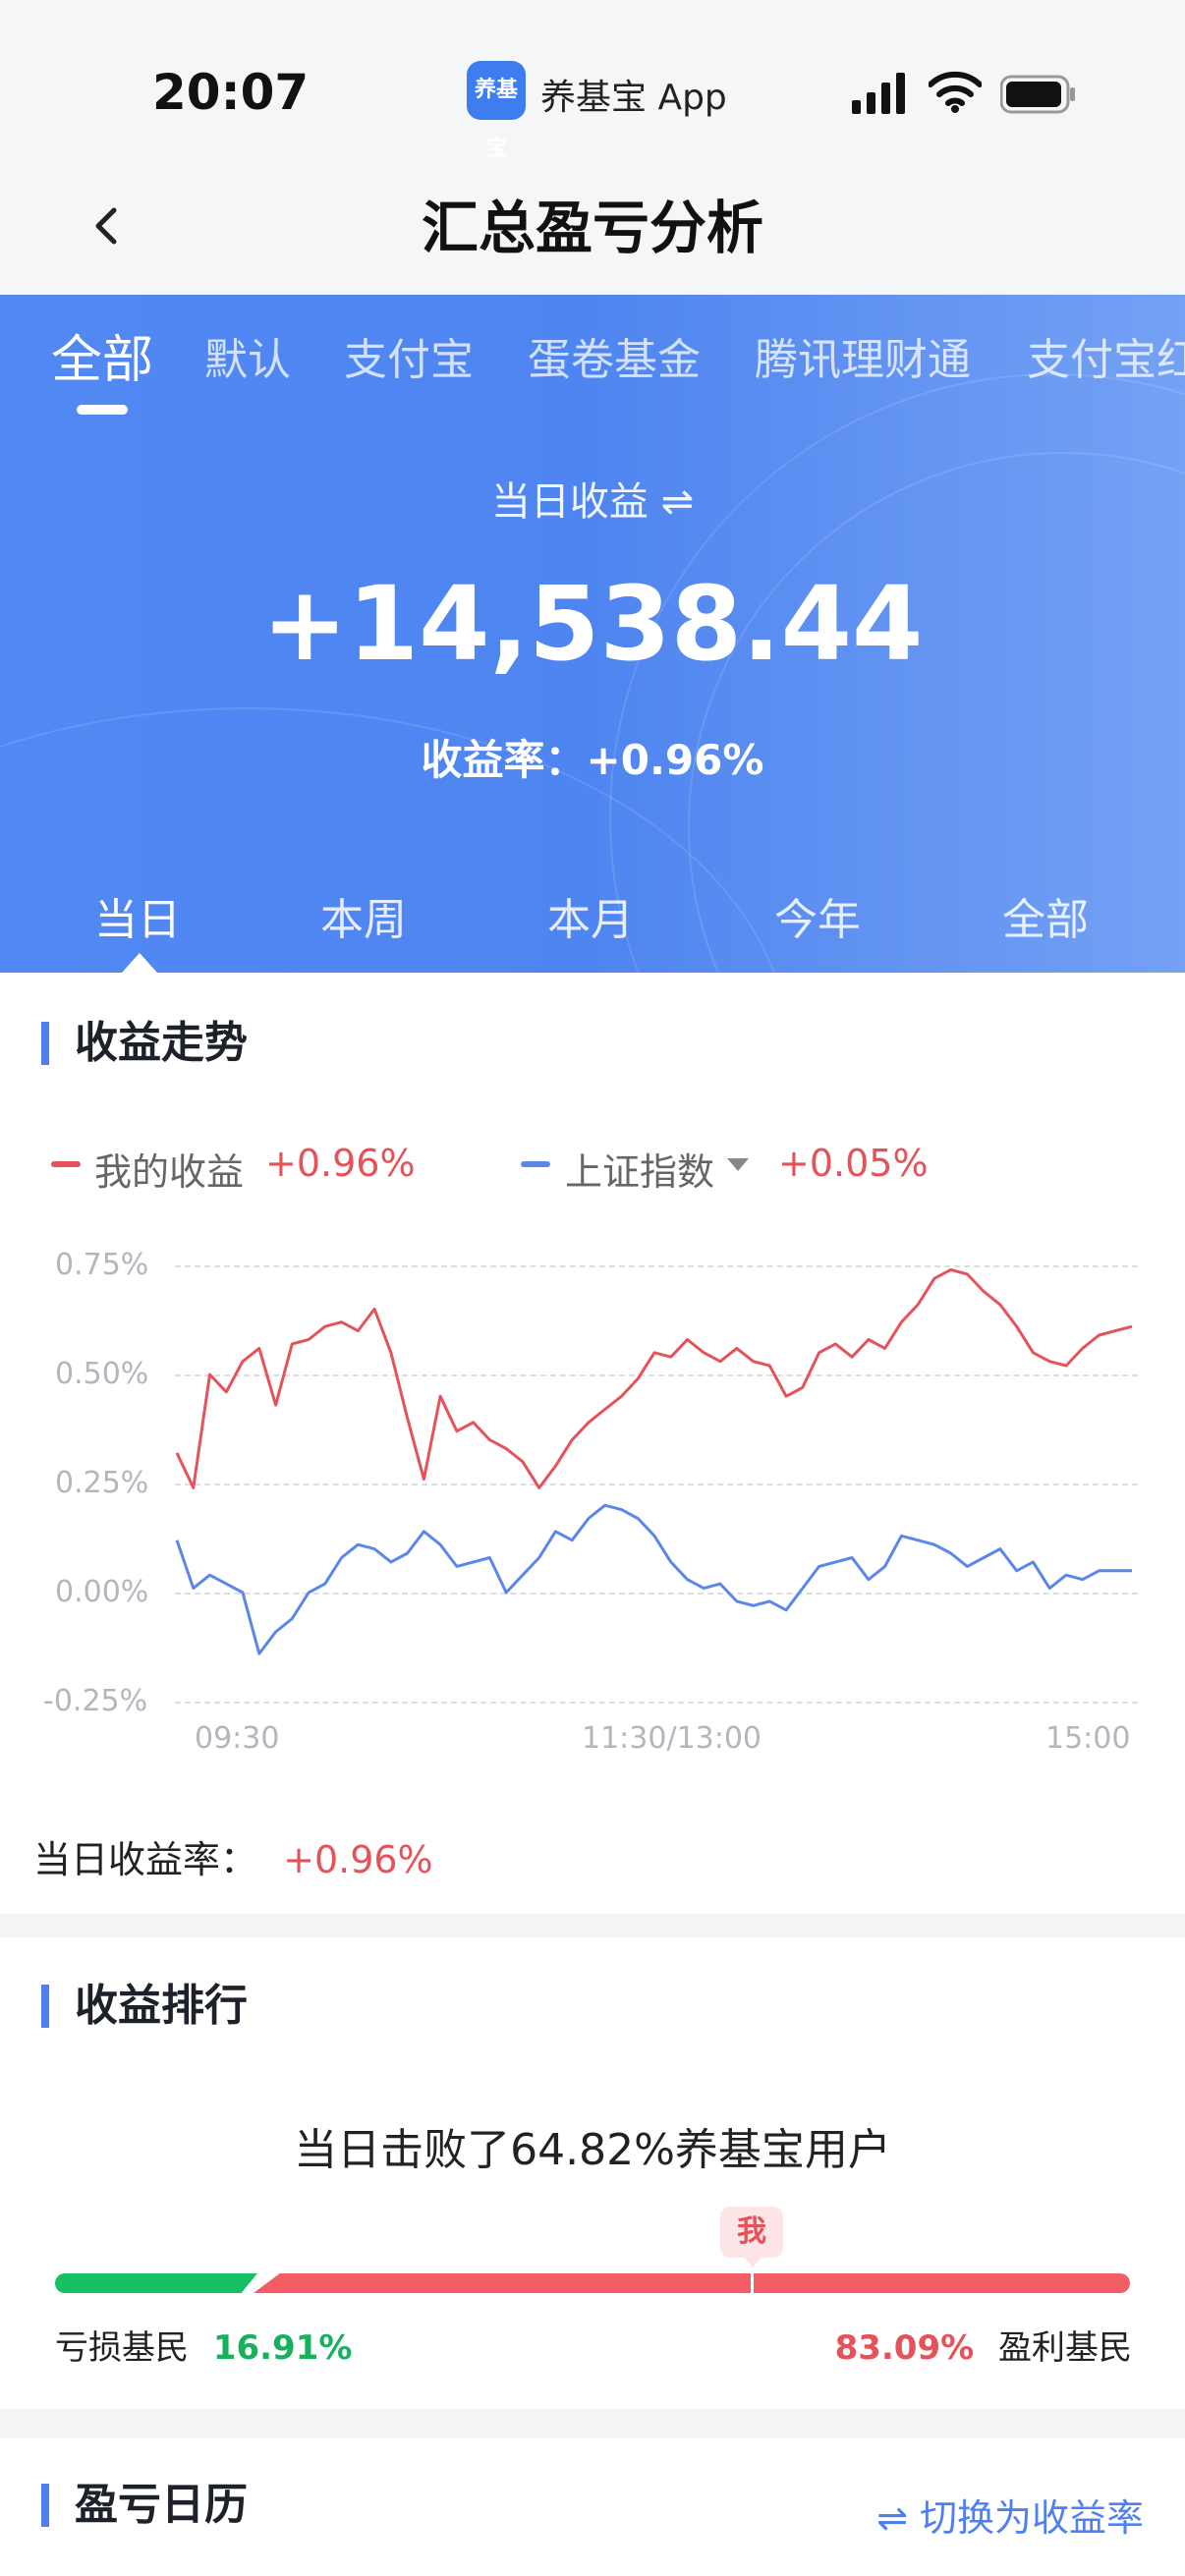 The height and width of the screenshot is (2576, 1185). What do you see at coordinates (592, 228) in the screenshot?
I see `page-title: 汇总盈亏分析` at bounding box center [592, 228].